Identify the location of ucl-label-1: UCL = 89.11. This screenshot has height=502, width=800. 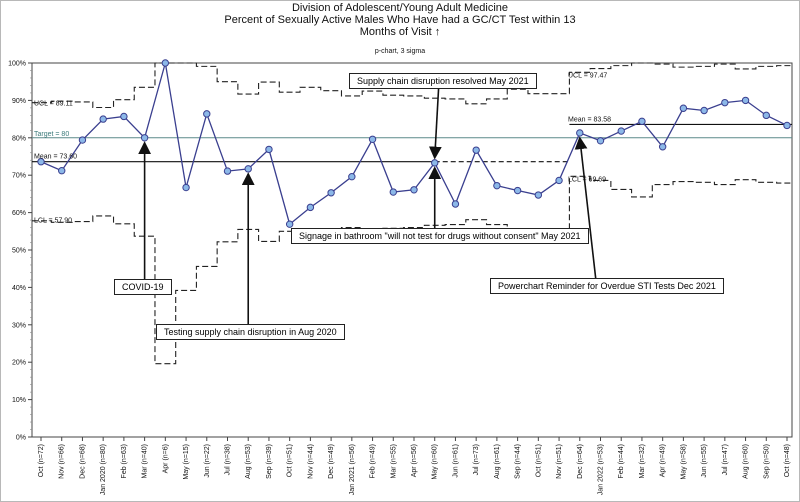
(53, 104).